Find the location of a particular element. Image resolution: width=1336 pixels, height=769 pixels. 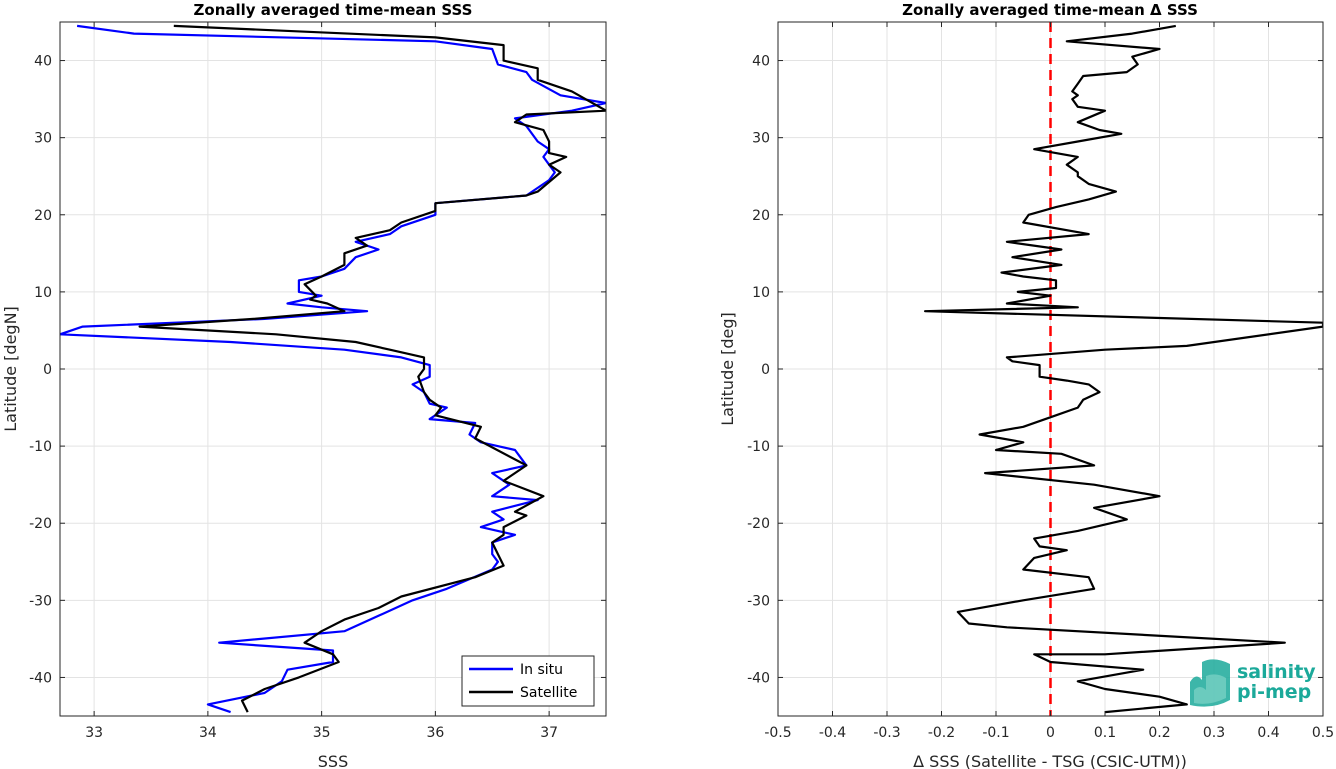

left-x-tick-label-1: 34 is located at coordinates (208, 733).